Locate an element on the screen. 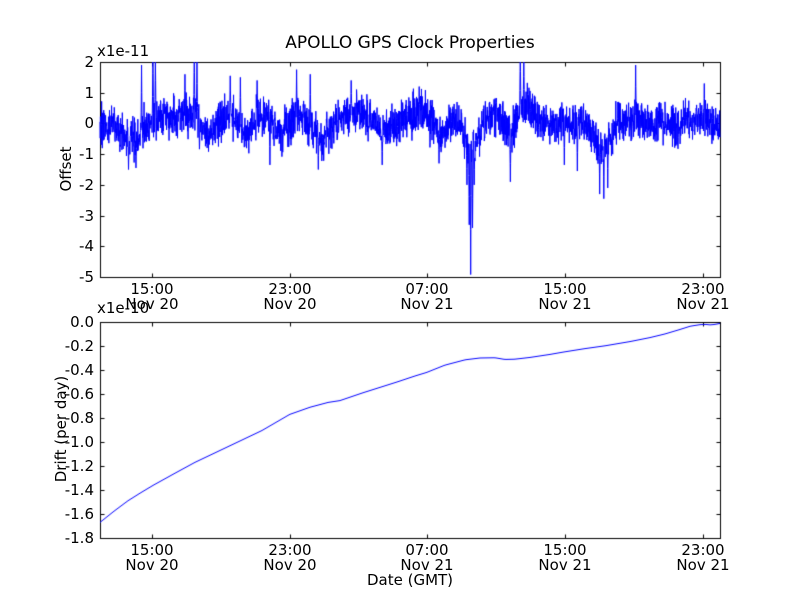 The height and width of the screenshot is (600, 800). x-axis-label: Date (GMT) is located at coordinates (410, 580).